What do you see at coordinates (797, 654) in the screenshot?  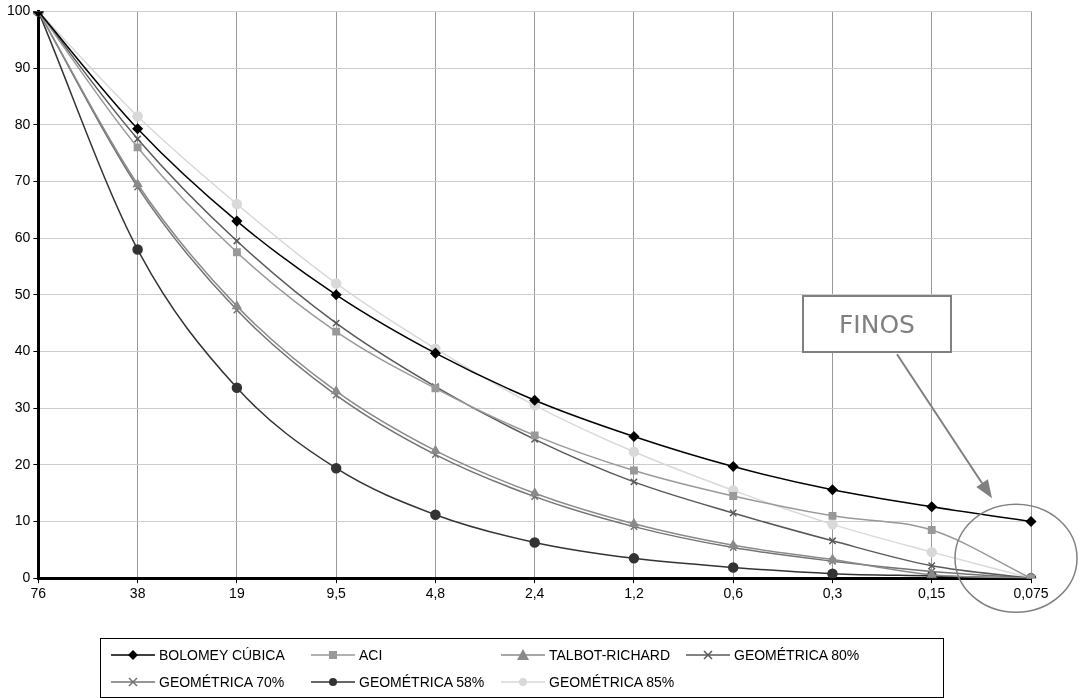 I see `legend-label: GEOMÉTRICA 80%` at bounding box center [797, 654].